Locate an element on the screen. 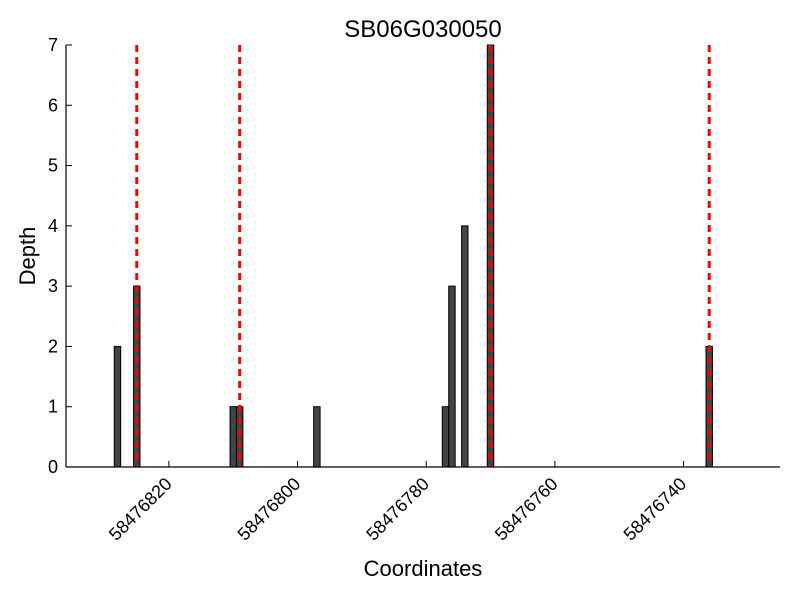 Image resolution: width=800 pixels, height=600 pixels. y-tick-label-4: 4 is located at coordinates (53, 226).